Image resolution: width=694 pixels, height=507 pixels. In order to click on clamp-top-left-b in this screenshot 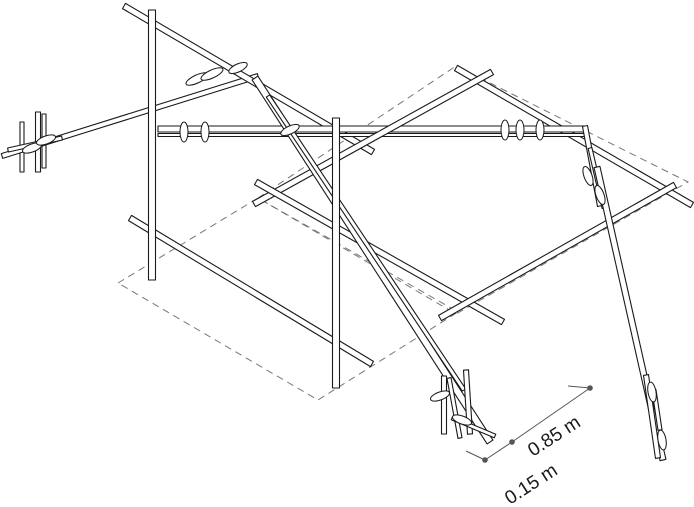, I will do `click(212, 74)`.